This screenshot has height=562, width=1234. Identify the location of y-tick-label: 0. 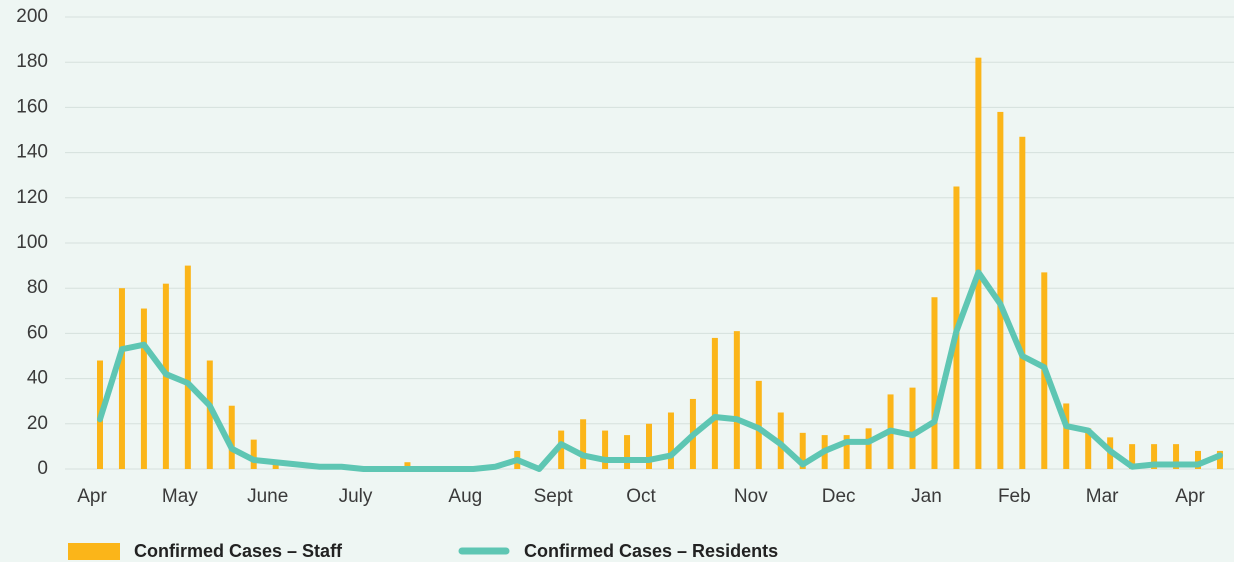
(42, 468).